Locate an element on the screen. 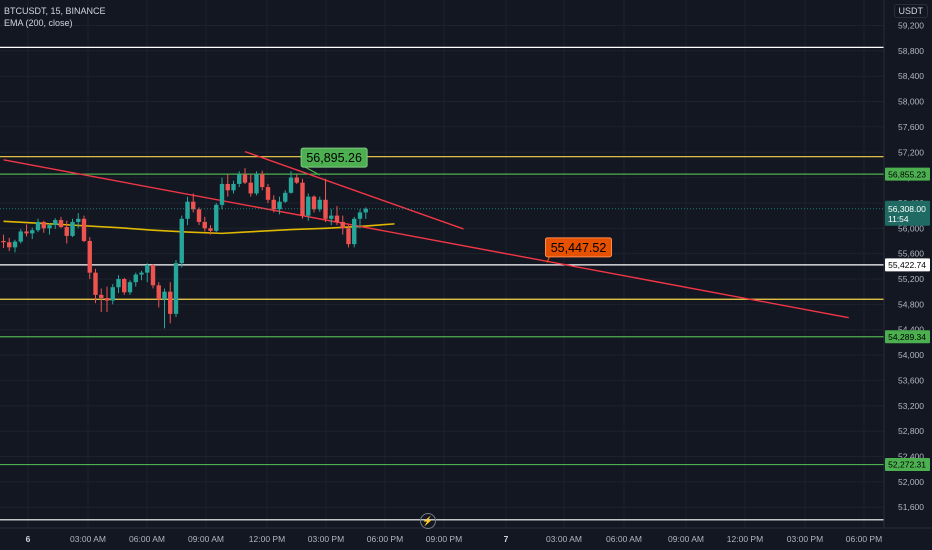 This screenshot has height=550, width=932. price-tick-label: 54,800 is located at coordinates (911, 304).